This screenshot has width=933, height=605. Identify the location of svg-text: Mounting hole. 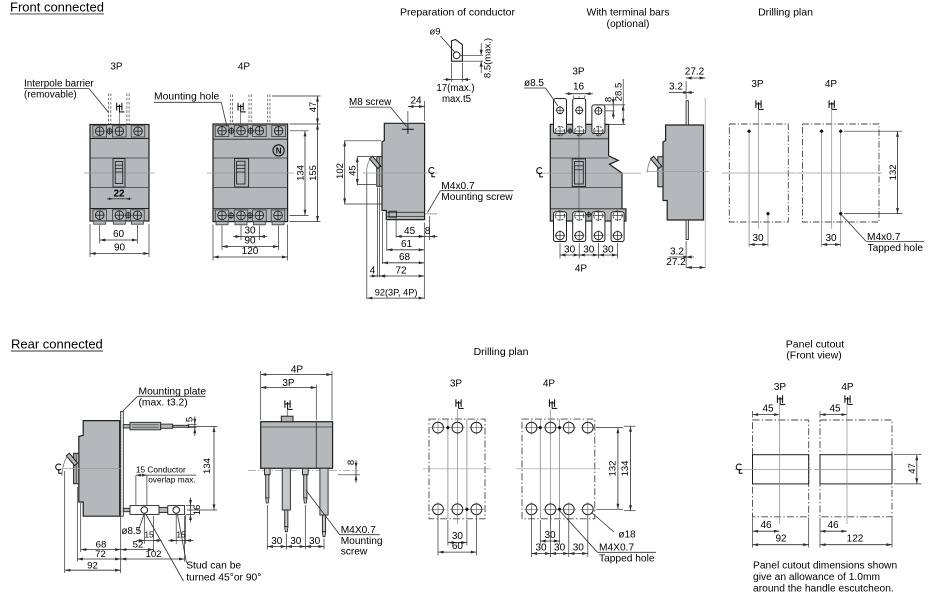
(186, 97).